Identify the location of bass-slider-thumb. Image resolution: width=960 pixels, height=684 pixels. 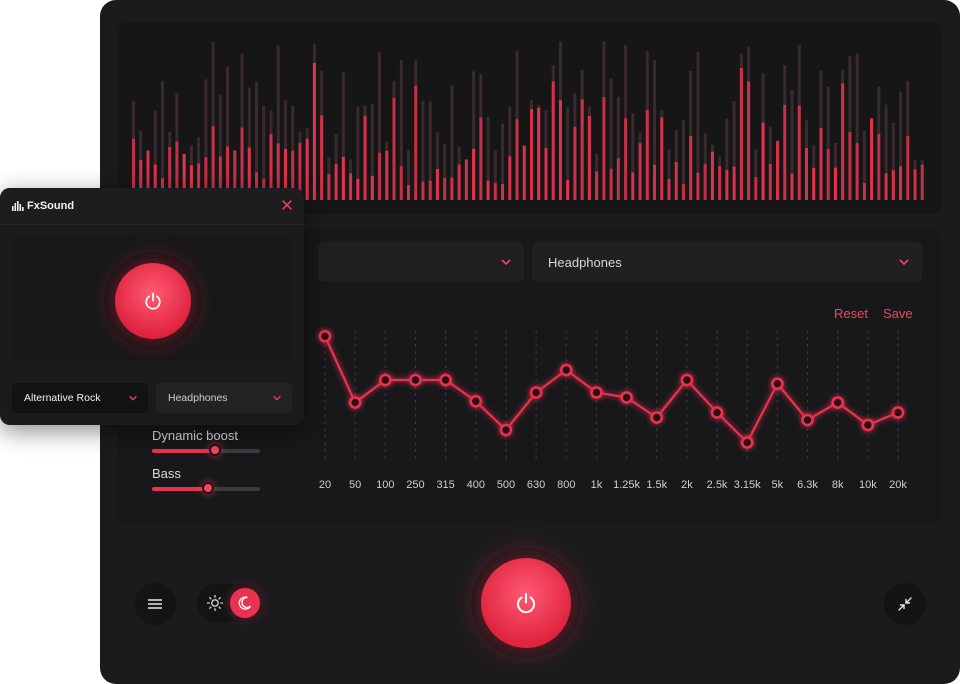
(208, 488).